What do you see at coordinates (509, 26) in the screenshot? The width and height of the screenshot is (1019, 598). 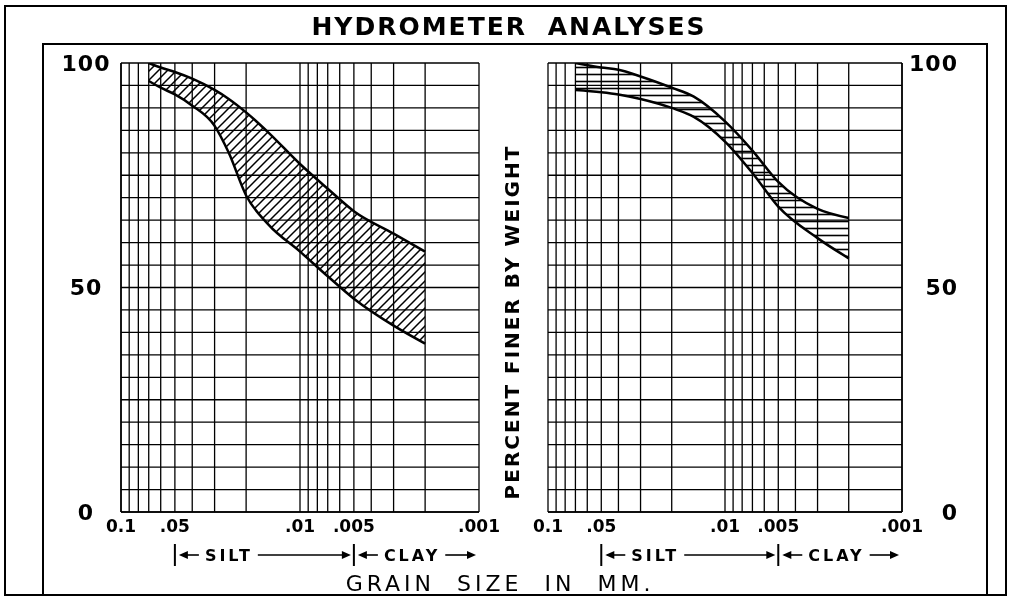 I see `chart-title: HYDROMETER ANALYSES` at bounding box center [509, 26].